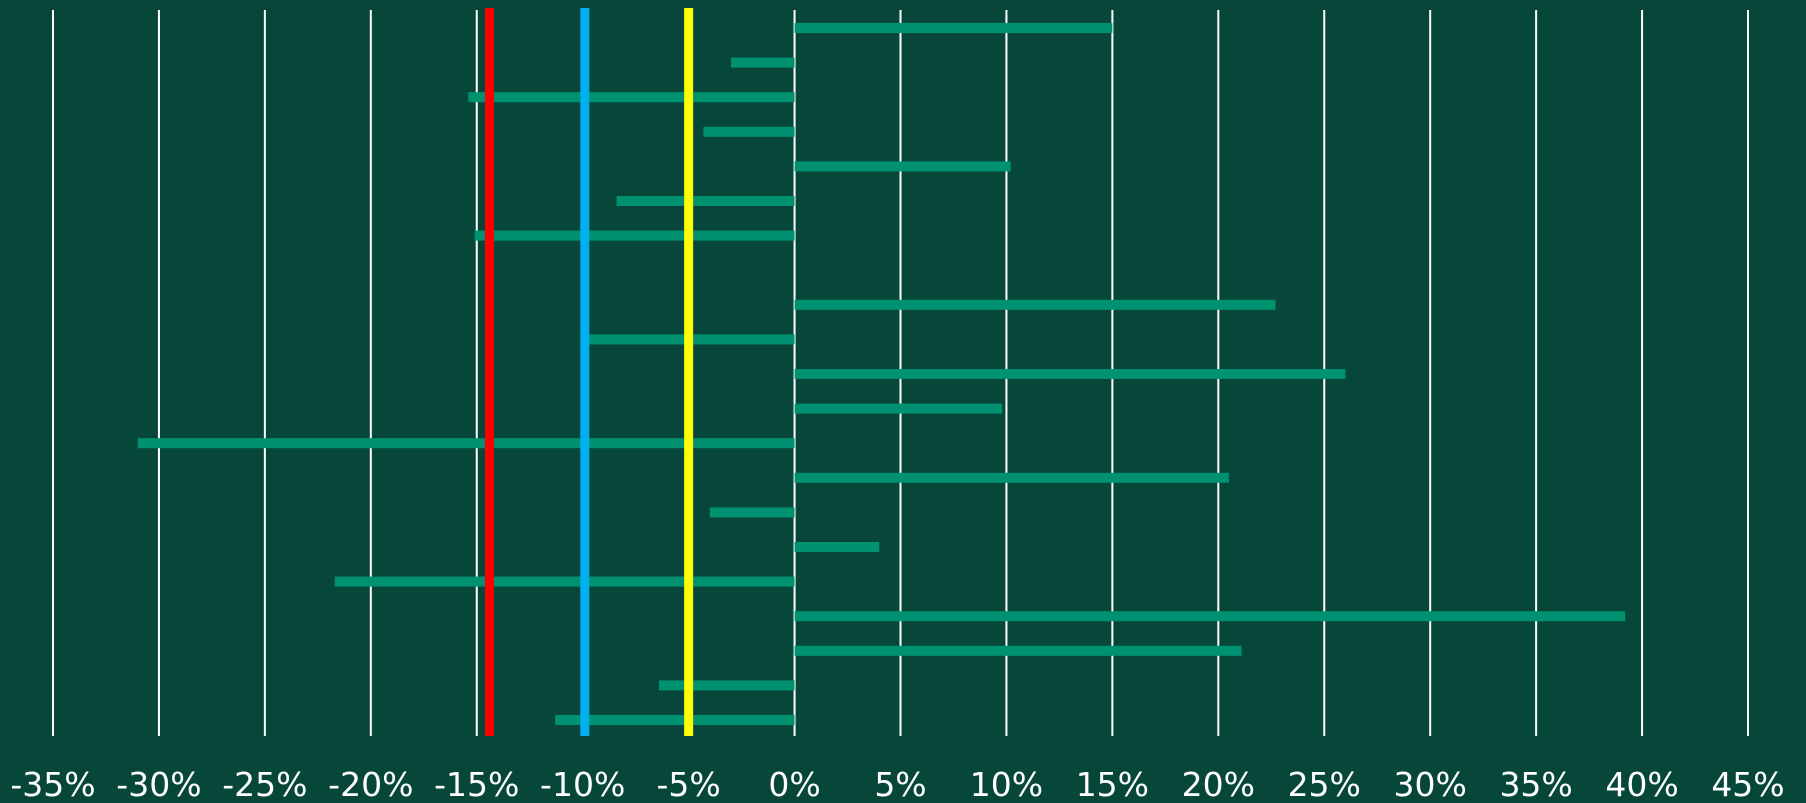 The image size is (1806, 803). What do you see at coordinates (1747, 784) in the screenshot?
I see `x-tick-label: 45%` at bounding box center [1747, 784].